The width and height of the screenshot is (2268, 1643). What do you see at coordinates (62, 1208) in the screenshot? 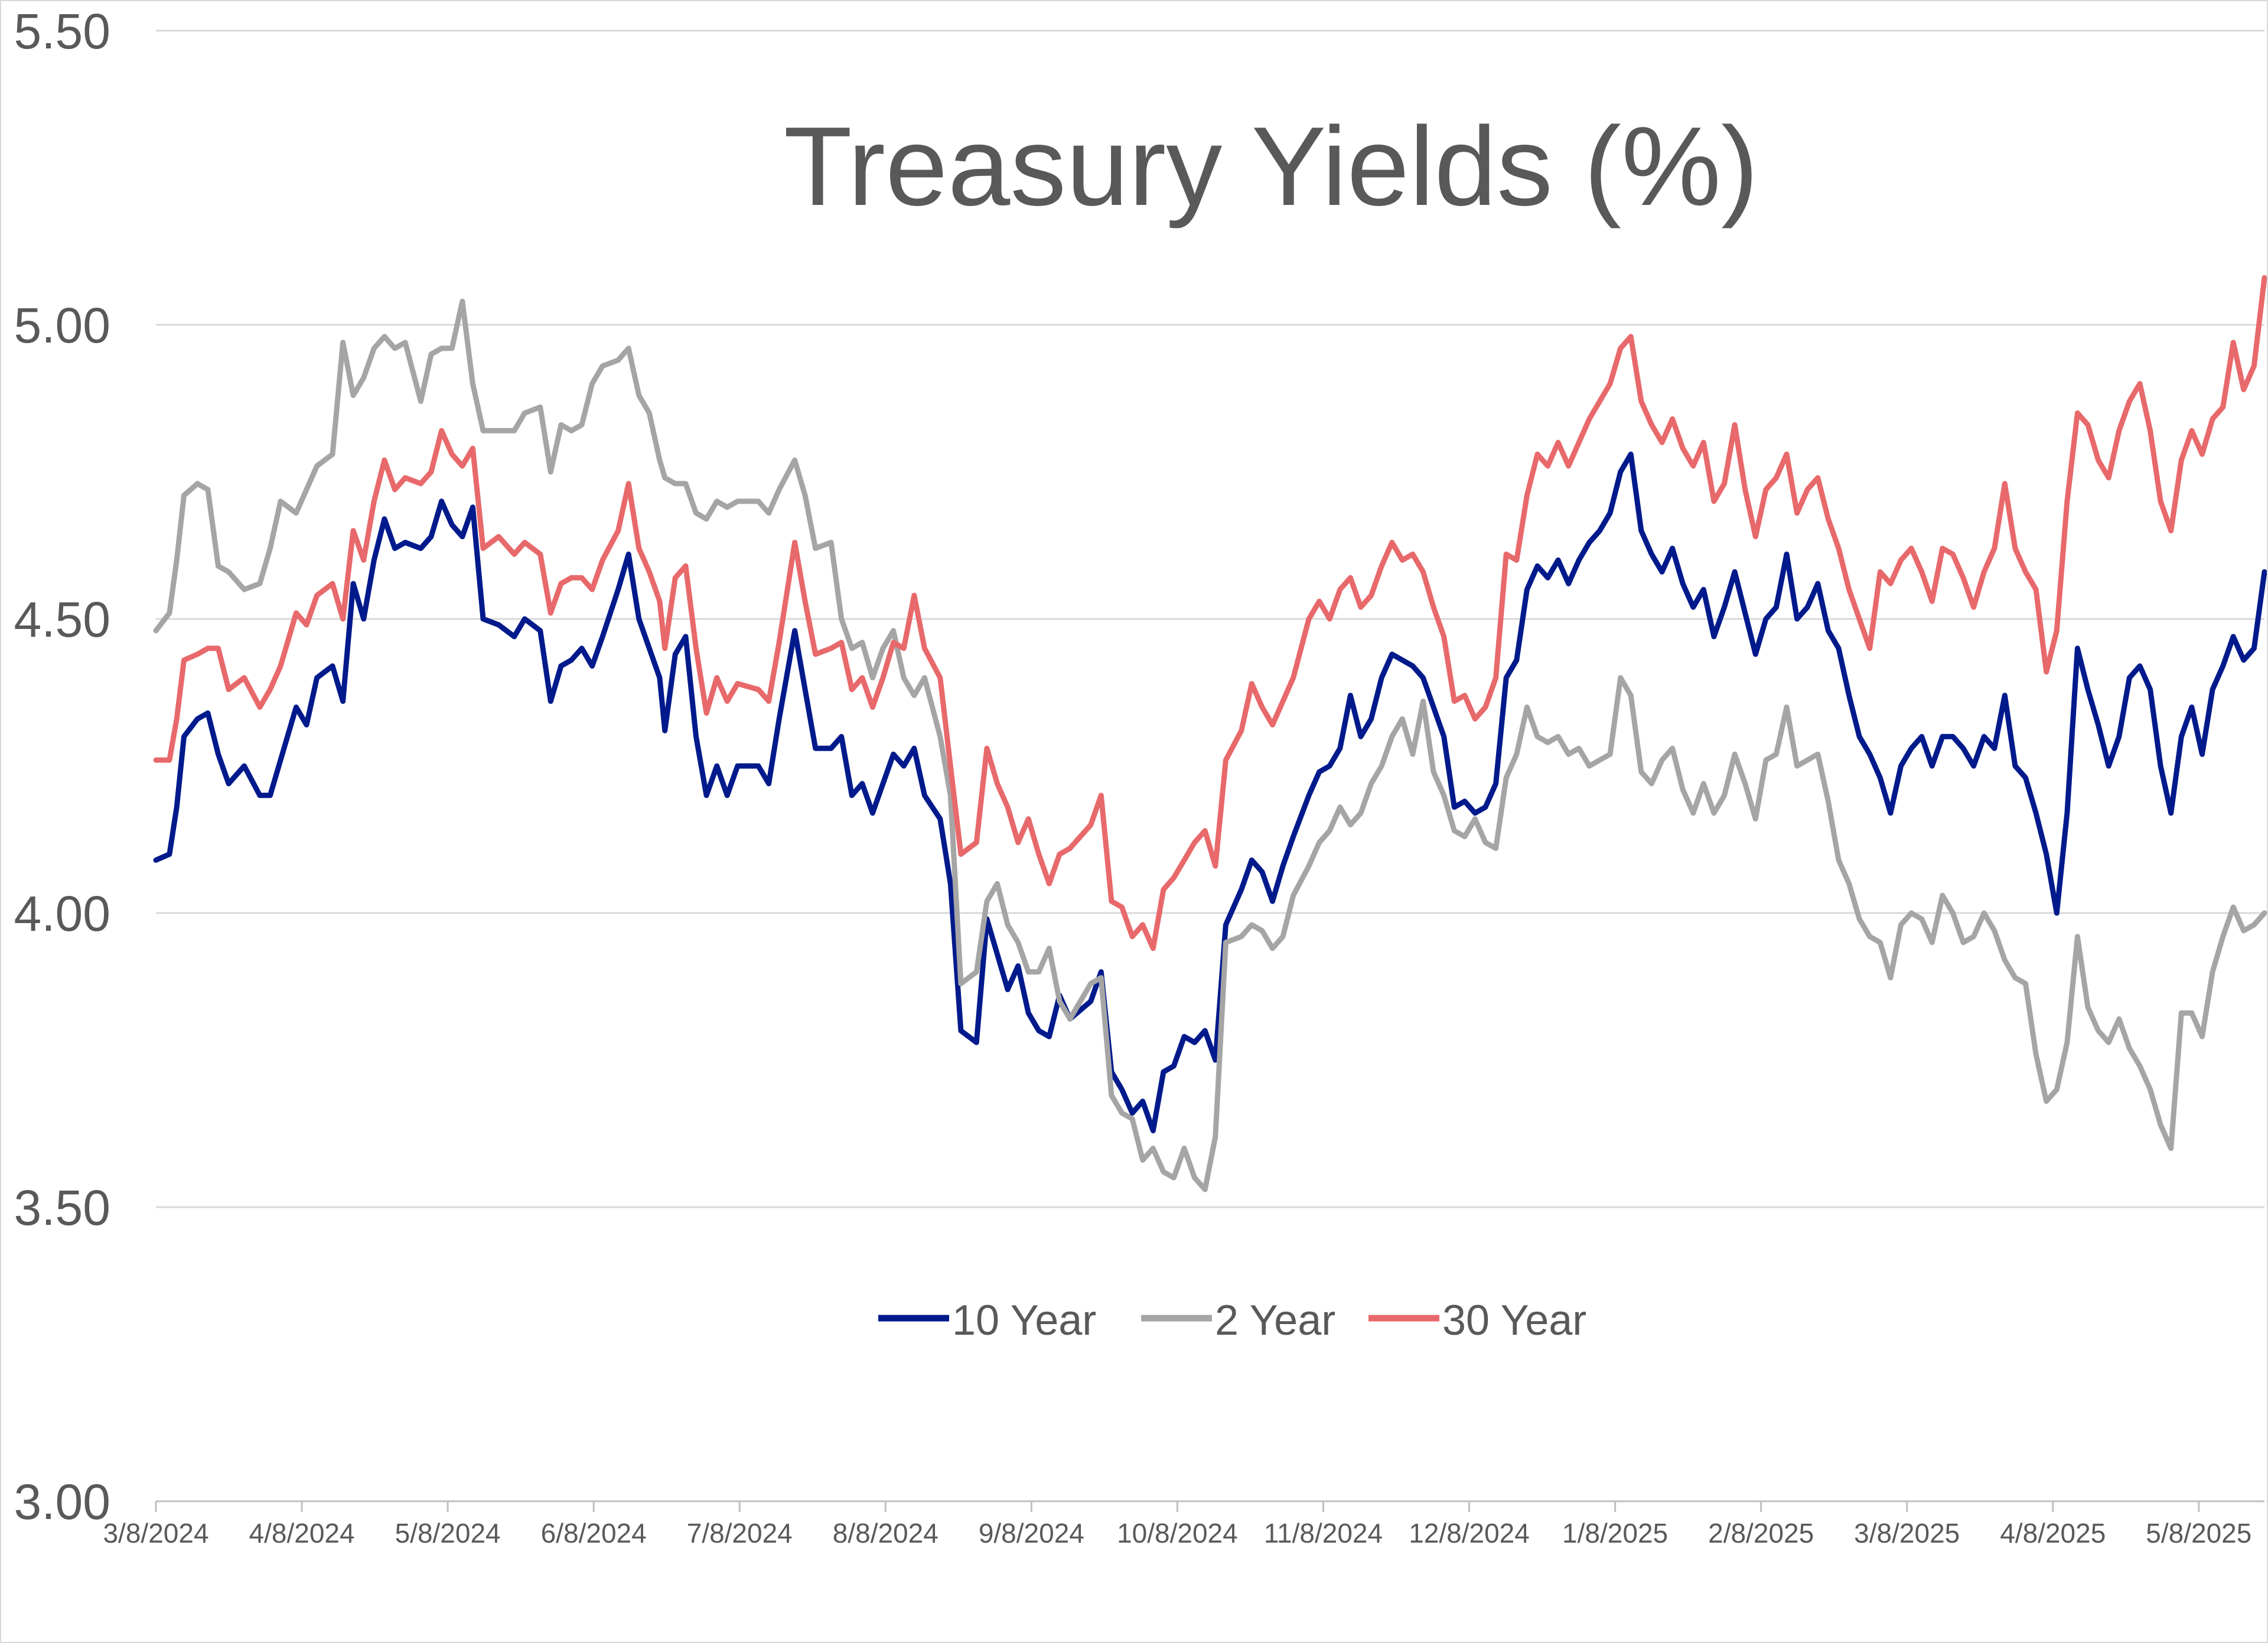
I see `y-tick-label: 3.50` at bounding box center [62, 1208].